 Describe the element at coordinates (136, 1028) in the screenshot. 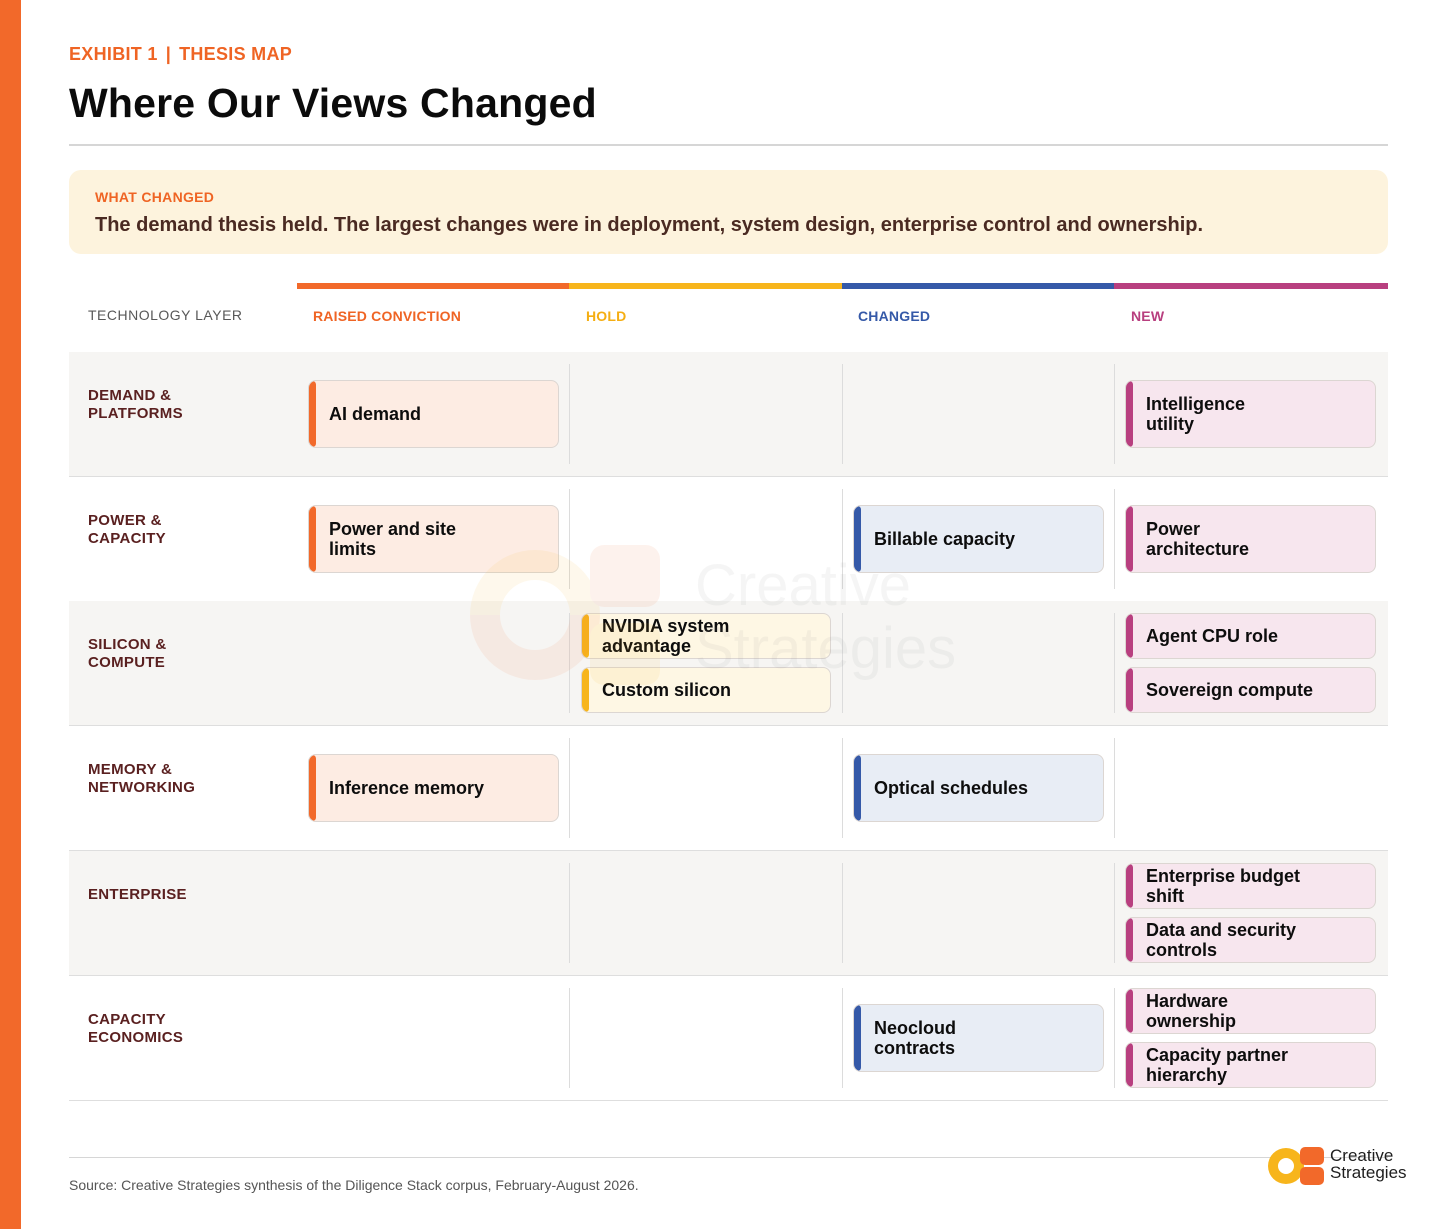

I see `row-label: CAPACITY ECONOMICS` at that location.